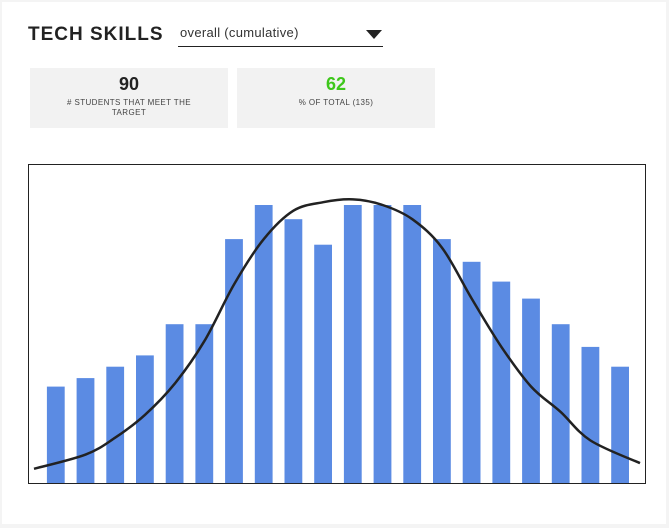 This screenshot has height=528, width=669. I want to click on chevron-down-icon, so click(374, 34).